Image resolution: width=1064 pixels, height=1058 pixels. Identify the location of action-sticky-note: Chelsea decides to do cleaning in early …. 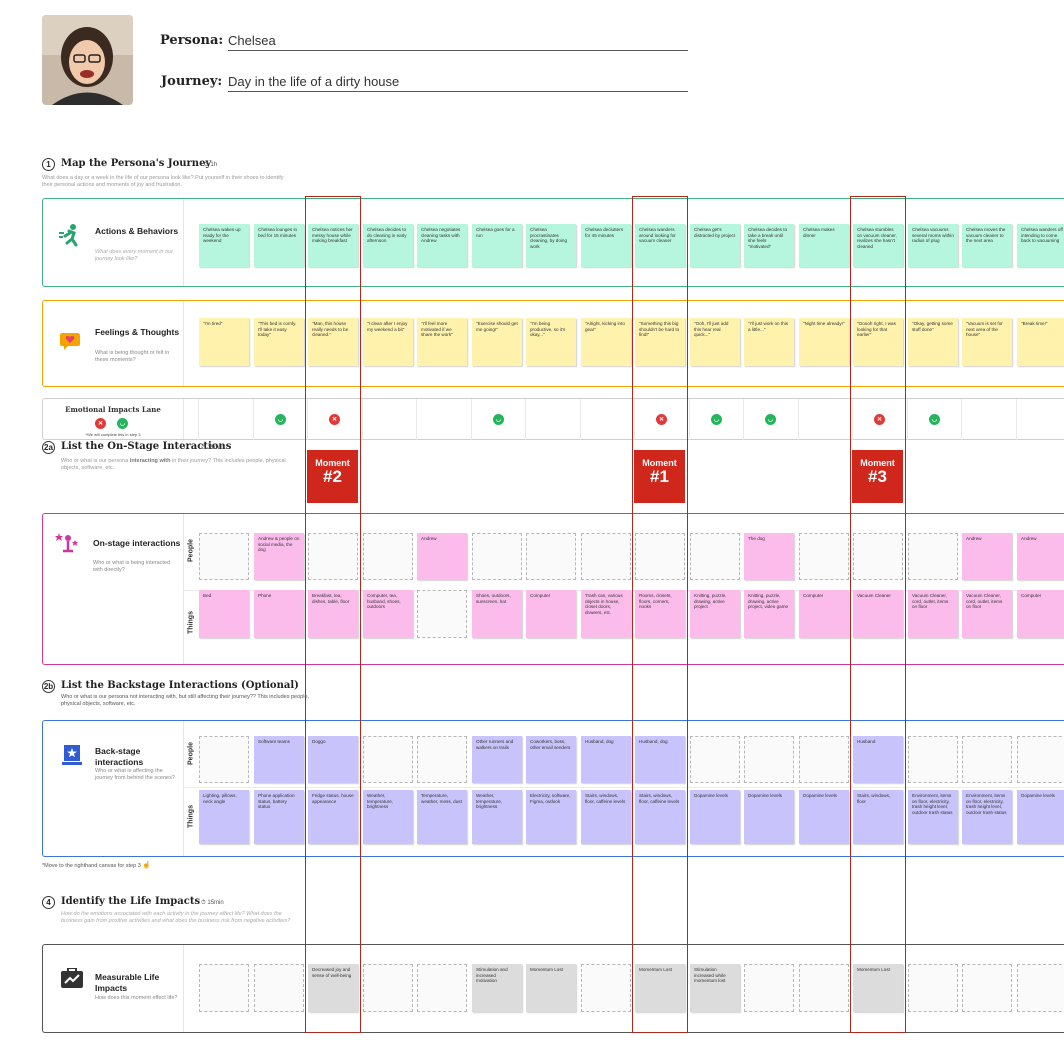
(388, 245).